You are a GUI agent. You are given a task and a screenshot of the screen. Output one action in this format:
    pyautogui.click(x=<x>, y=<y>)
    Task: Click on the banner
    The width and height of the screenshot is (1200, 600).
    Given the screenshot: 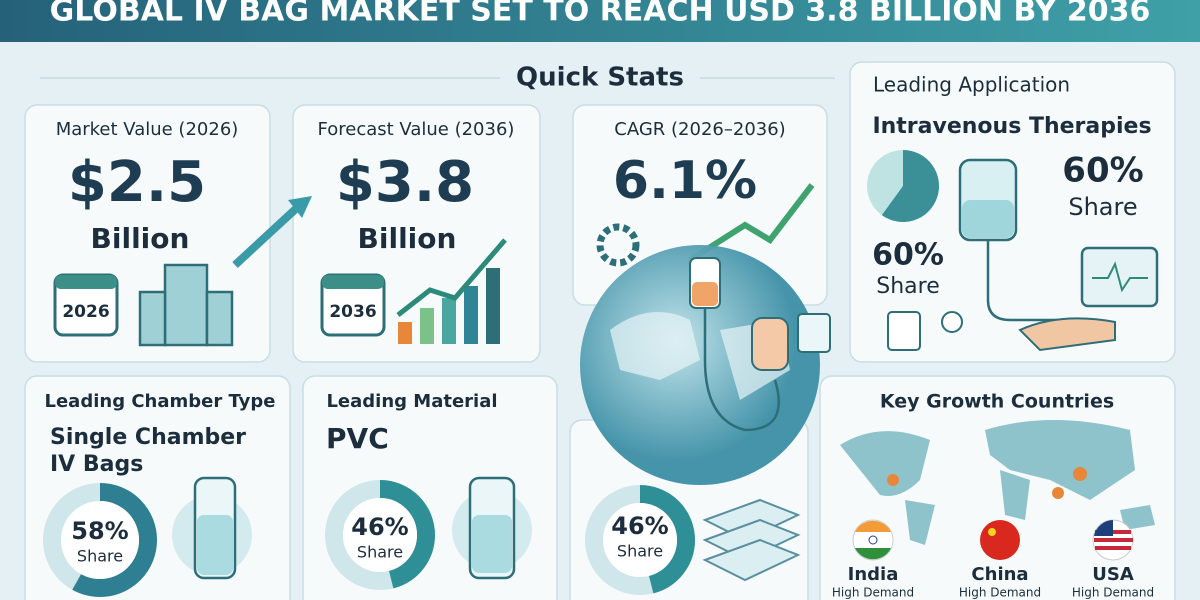 What is the action you would take?
    pyautogui.click(x=600, y=21)
    